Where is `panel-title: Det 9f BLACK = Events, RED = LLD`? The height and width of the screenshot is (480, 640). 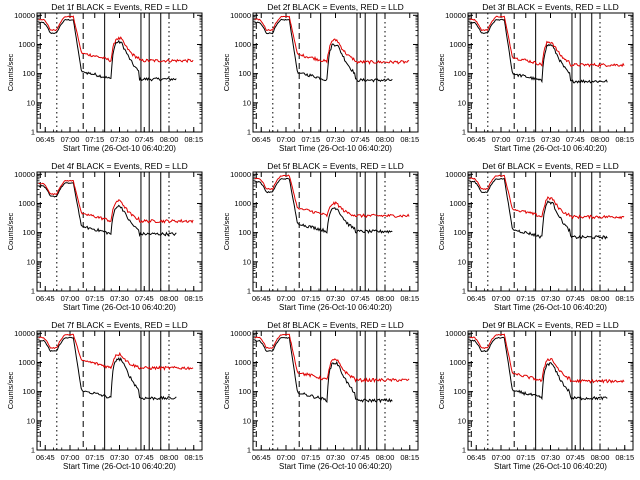
panel-title: Det 9f BLACK = Events, RED = LLD is located at coordinates (550, 325).